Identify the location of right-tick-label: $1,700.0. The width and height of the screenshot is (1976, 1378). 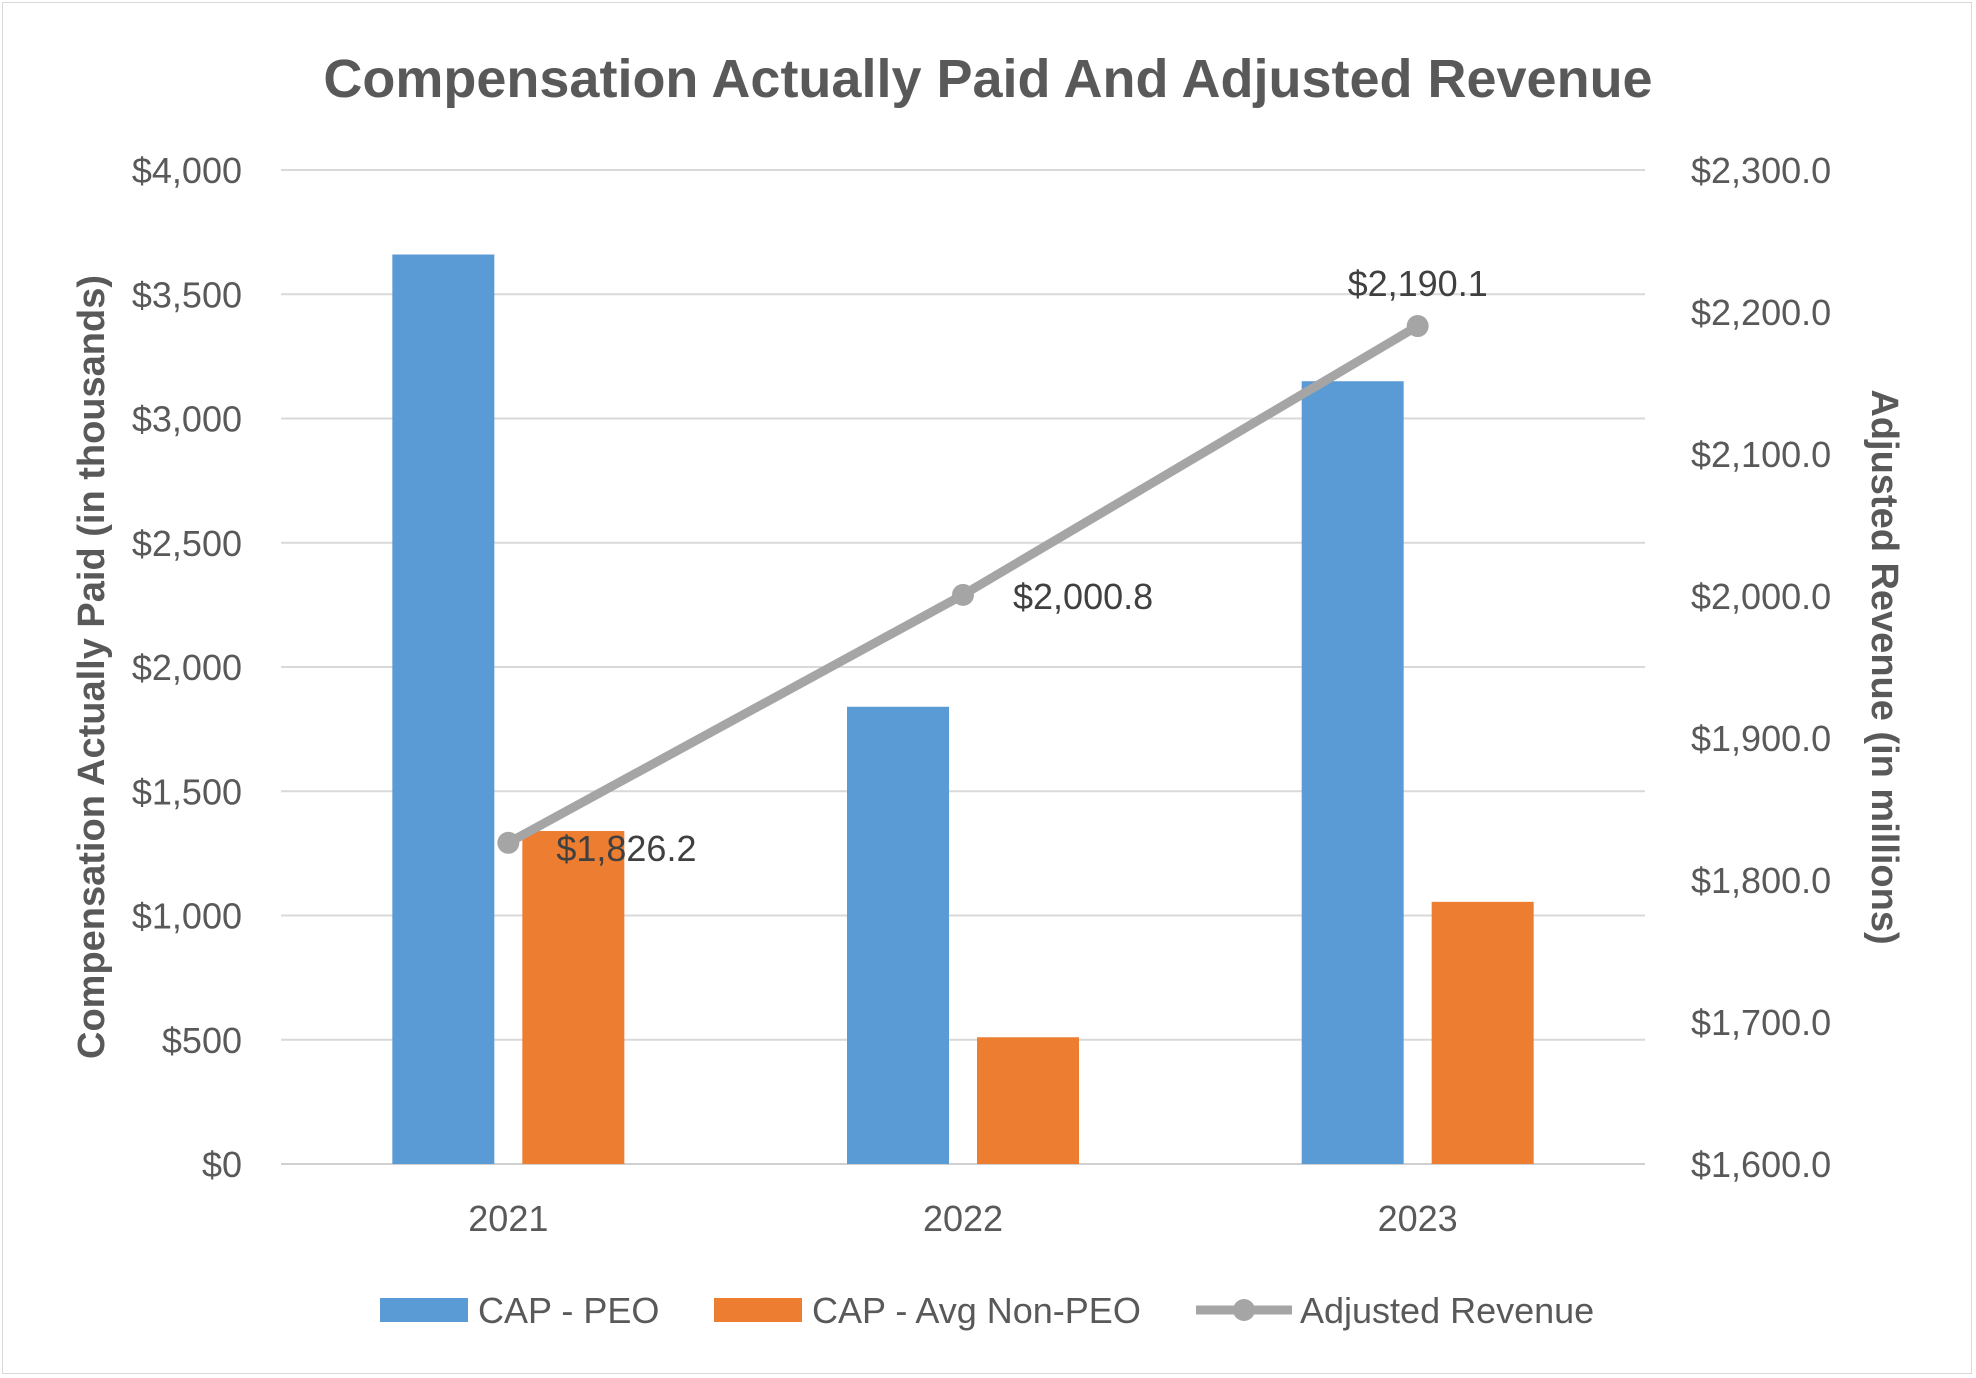
(1761, 1022).